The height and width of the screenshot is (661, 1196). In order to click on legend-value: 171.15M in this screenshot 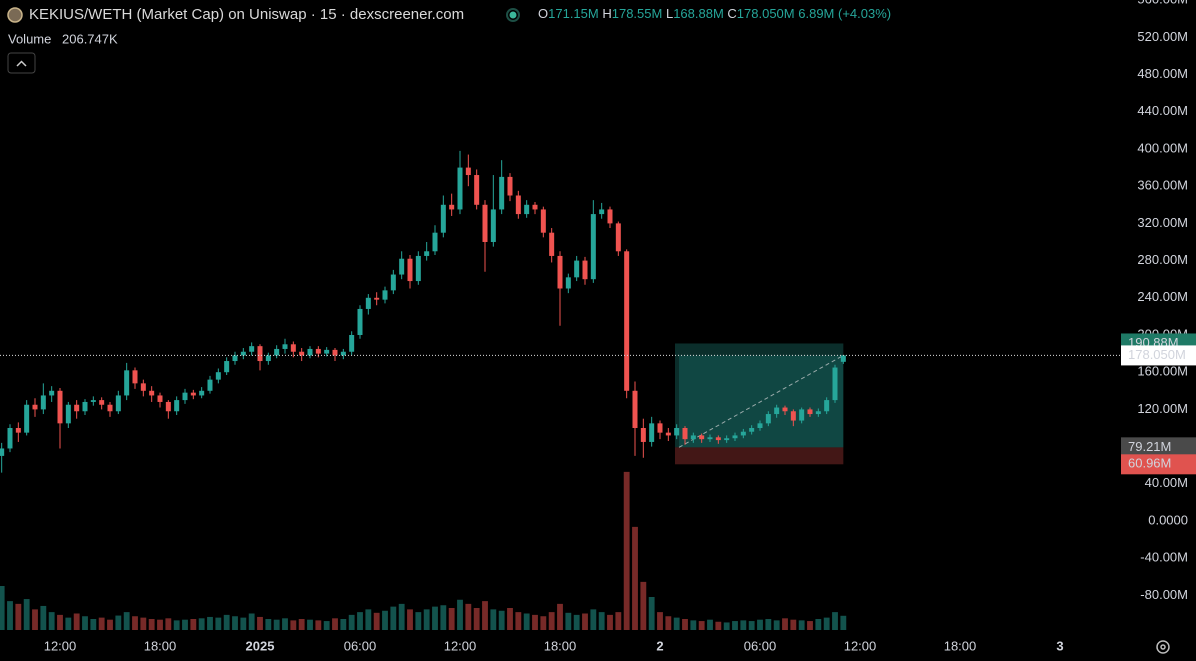, I will do `click(573, 13)`.